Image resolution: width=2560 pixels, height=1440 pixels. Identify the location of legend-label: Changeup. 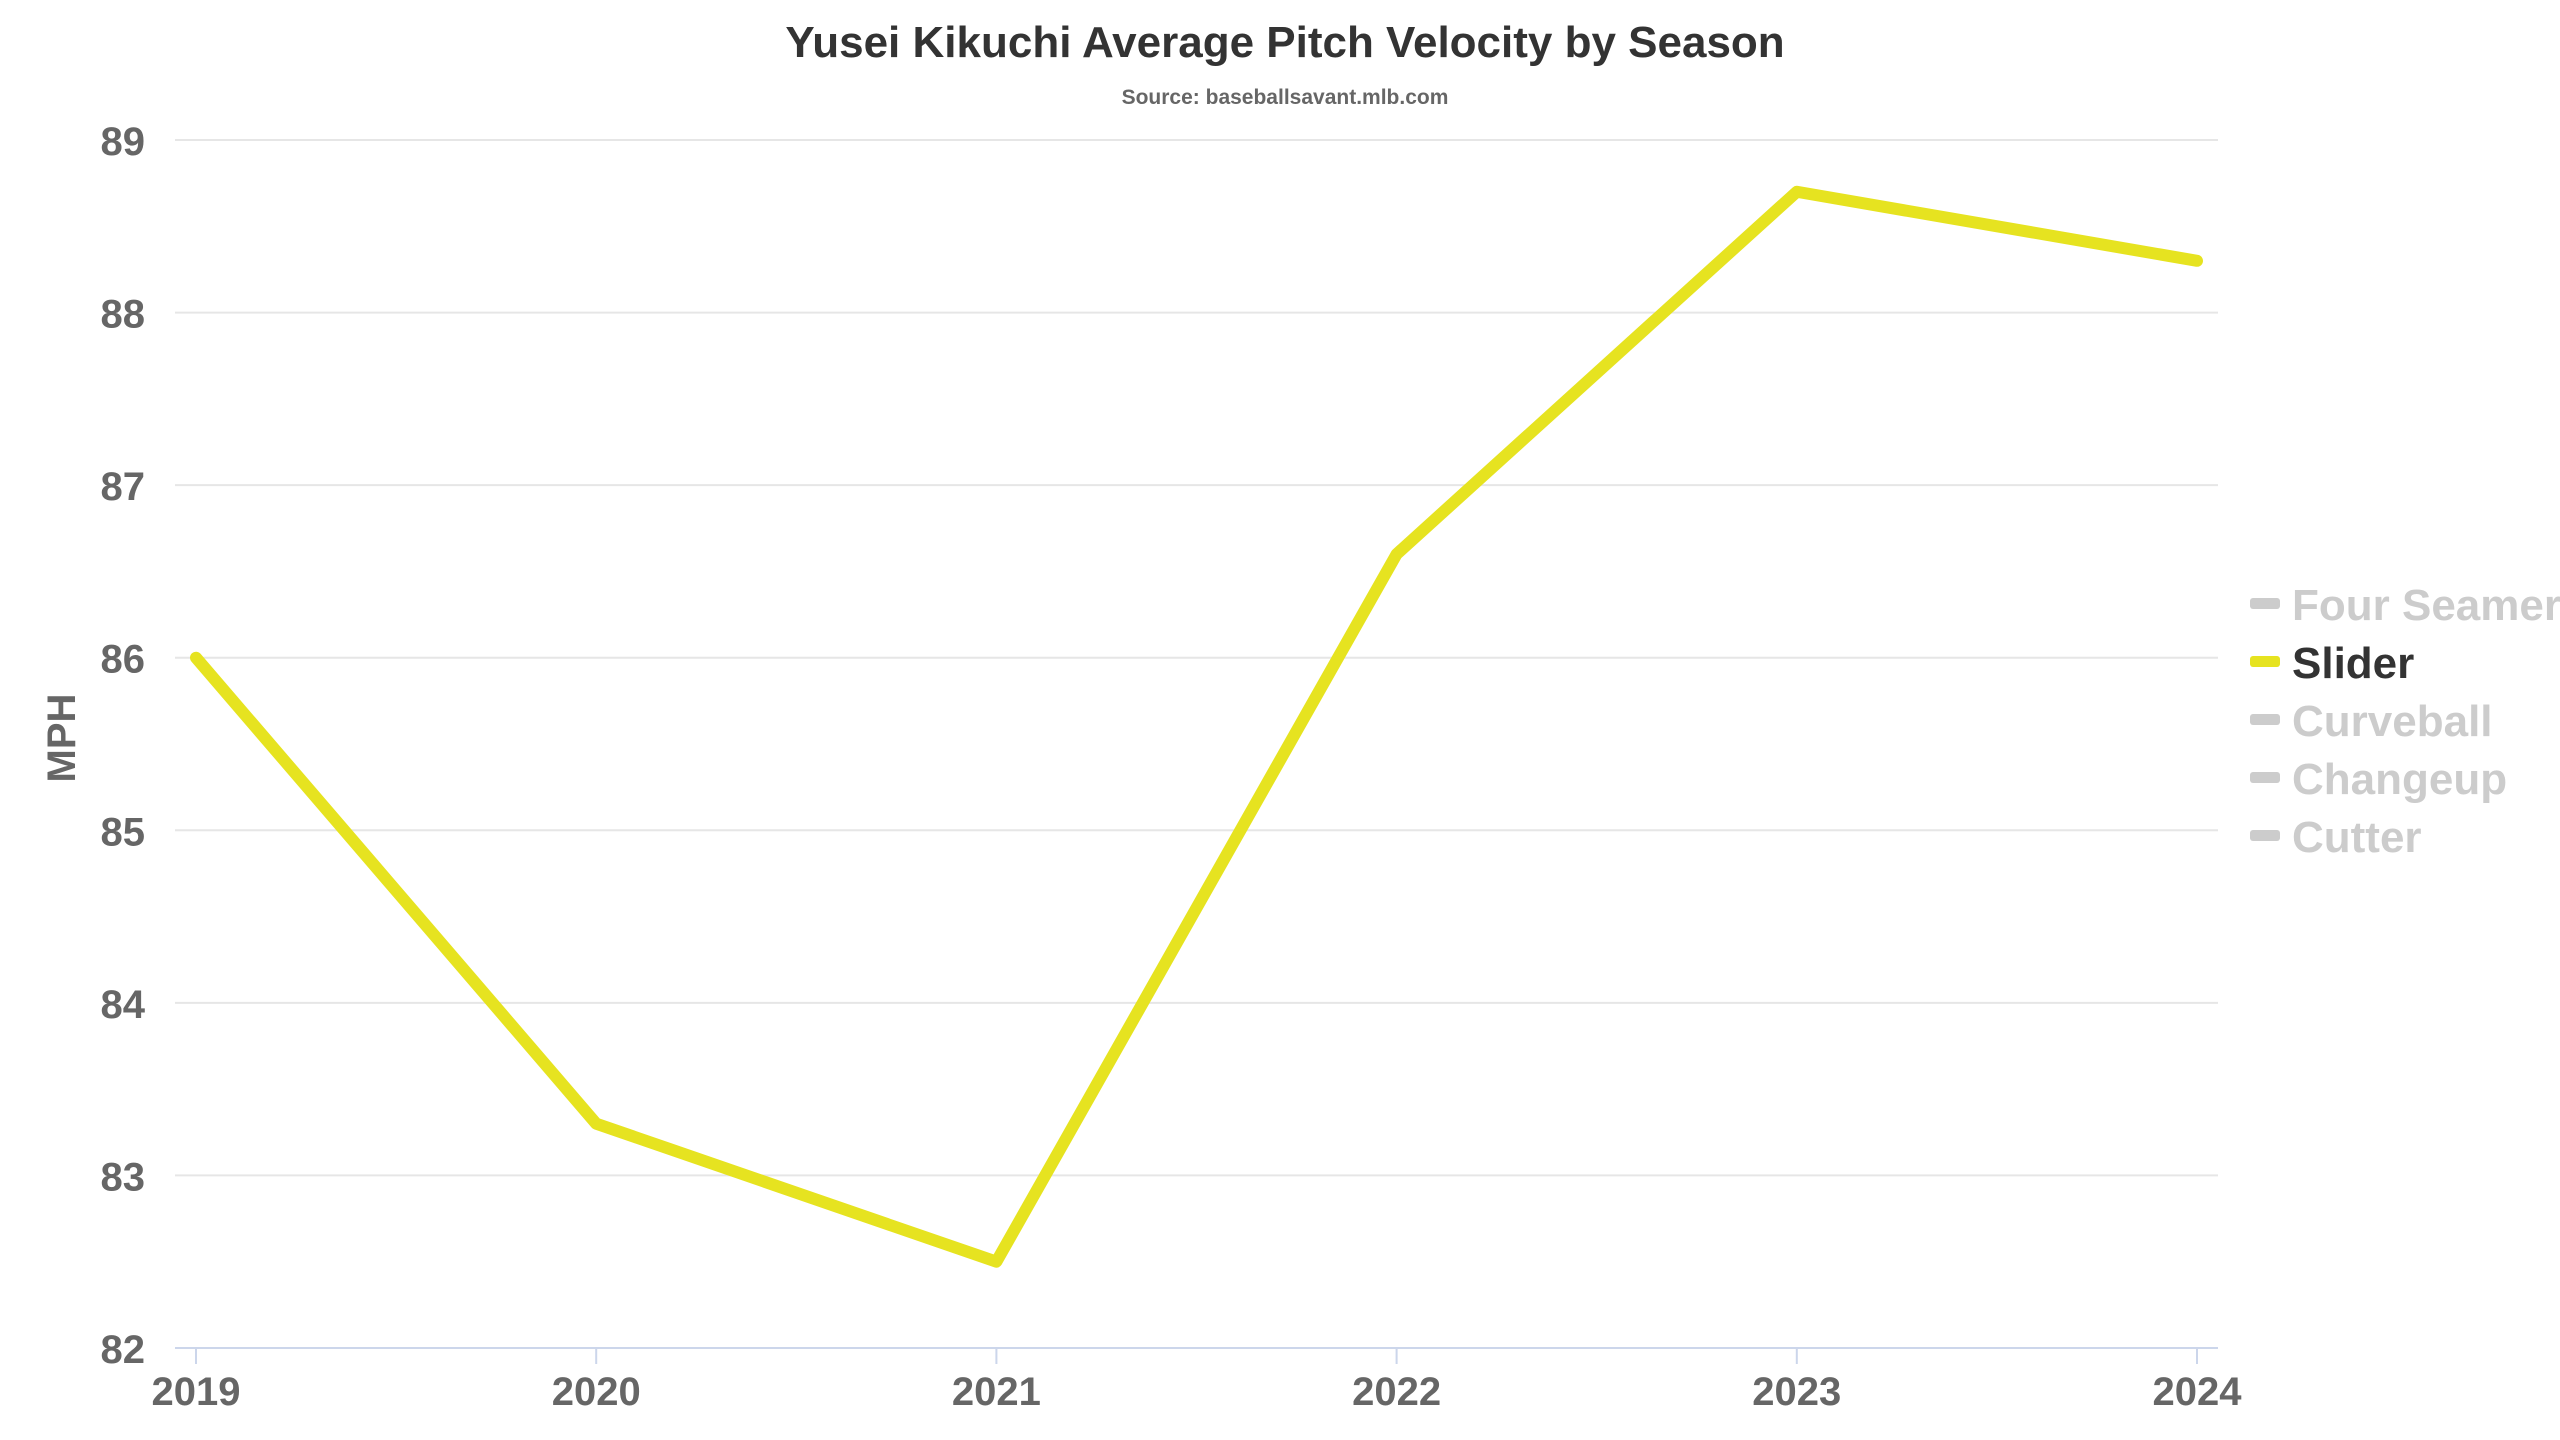
(2399, 779).